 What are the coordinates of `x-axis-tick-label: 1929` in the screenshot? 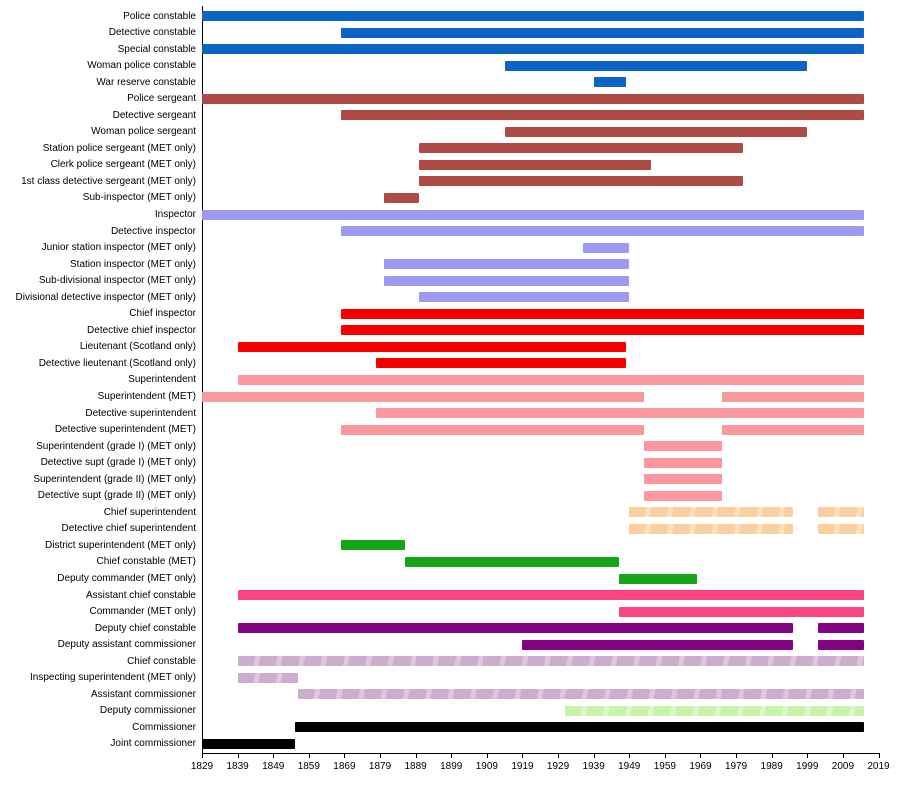 It's located at (558, 766).